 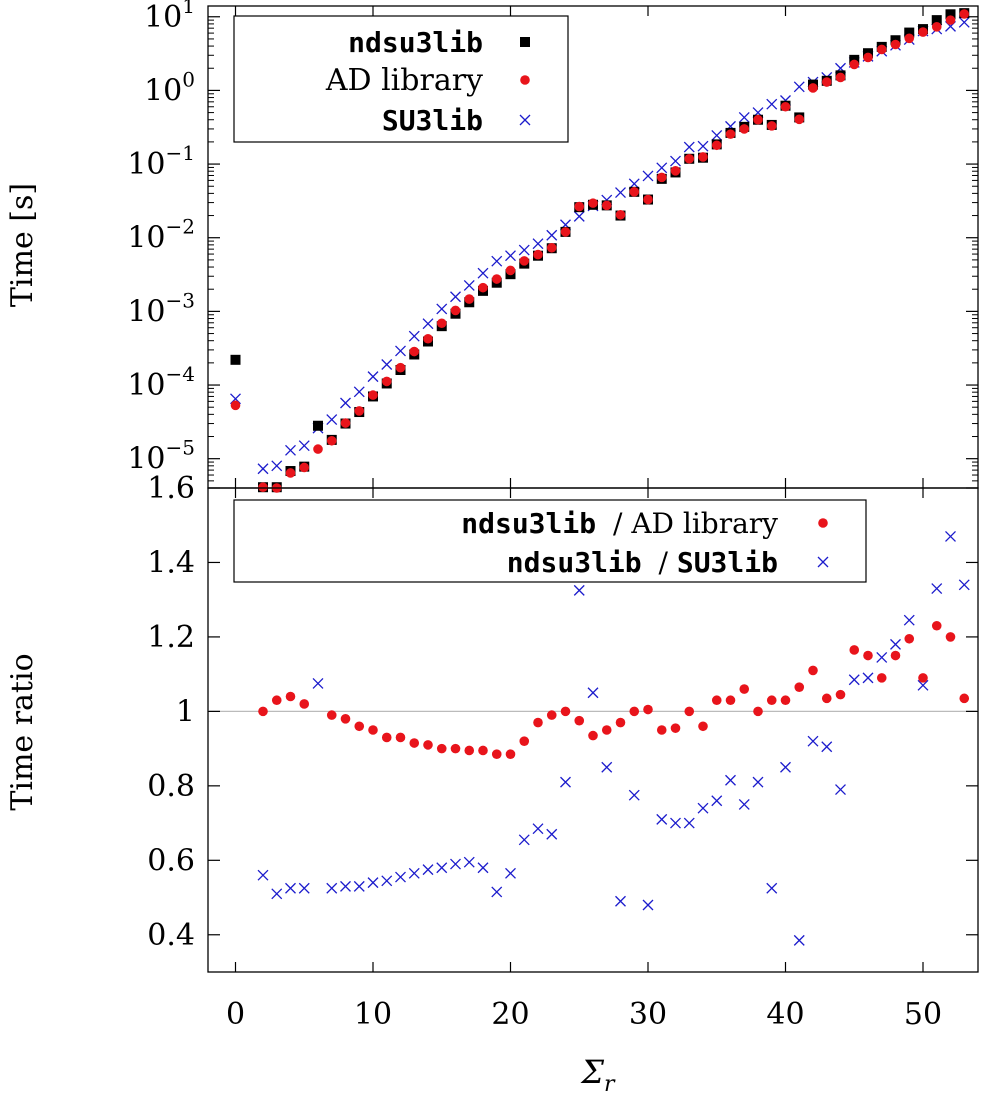 I want to click on bottom-legend-box, so click(x=550, y=541).